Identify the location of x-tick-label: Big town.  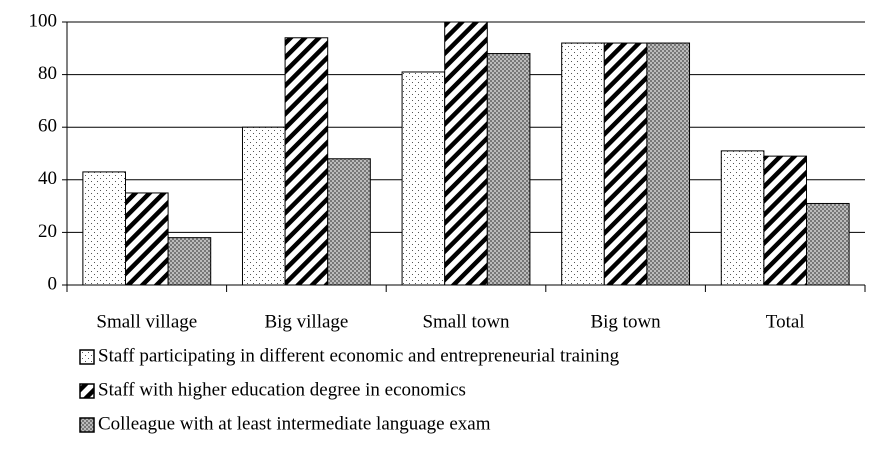
(625, 321).